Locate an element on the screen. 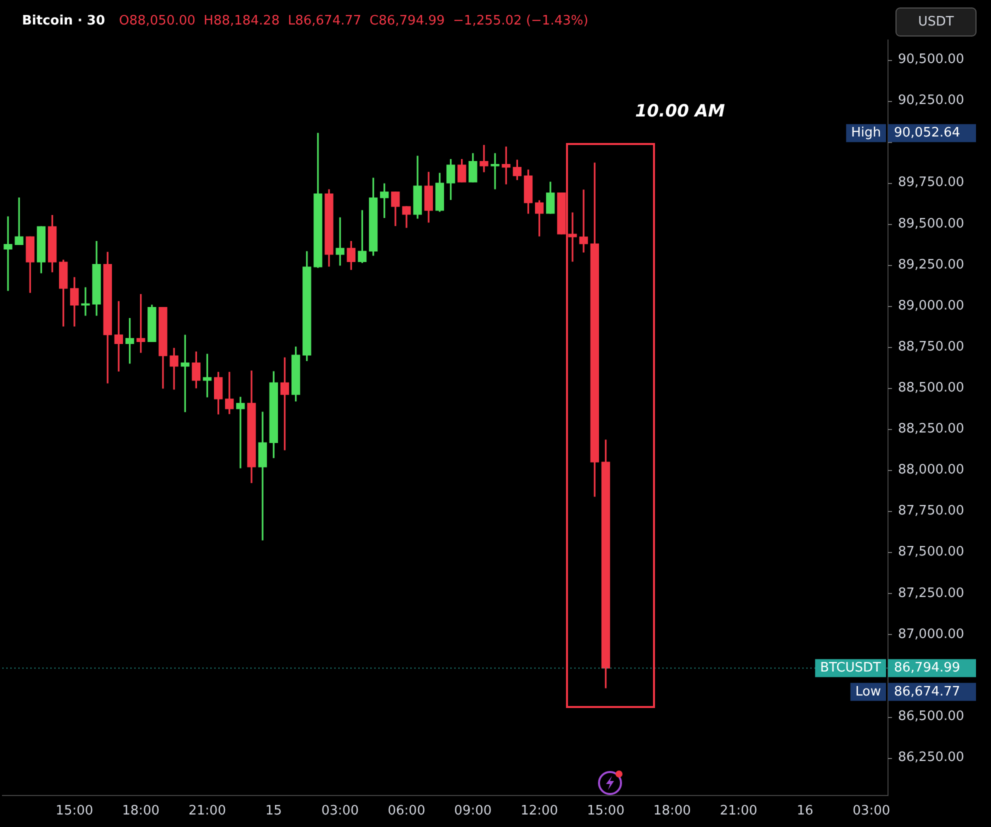  y-tick-label: 87,500.00 is located at coordinates (931, 552).